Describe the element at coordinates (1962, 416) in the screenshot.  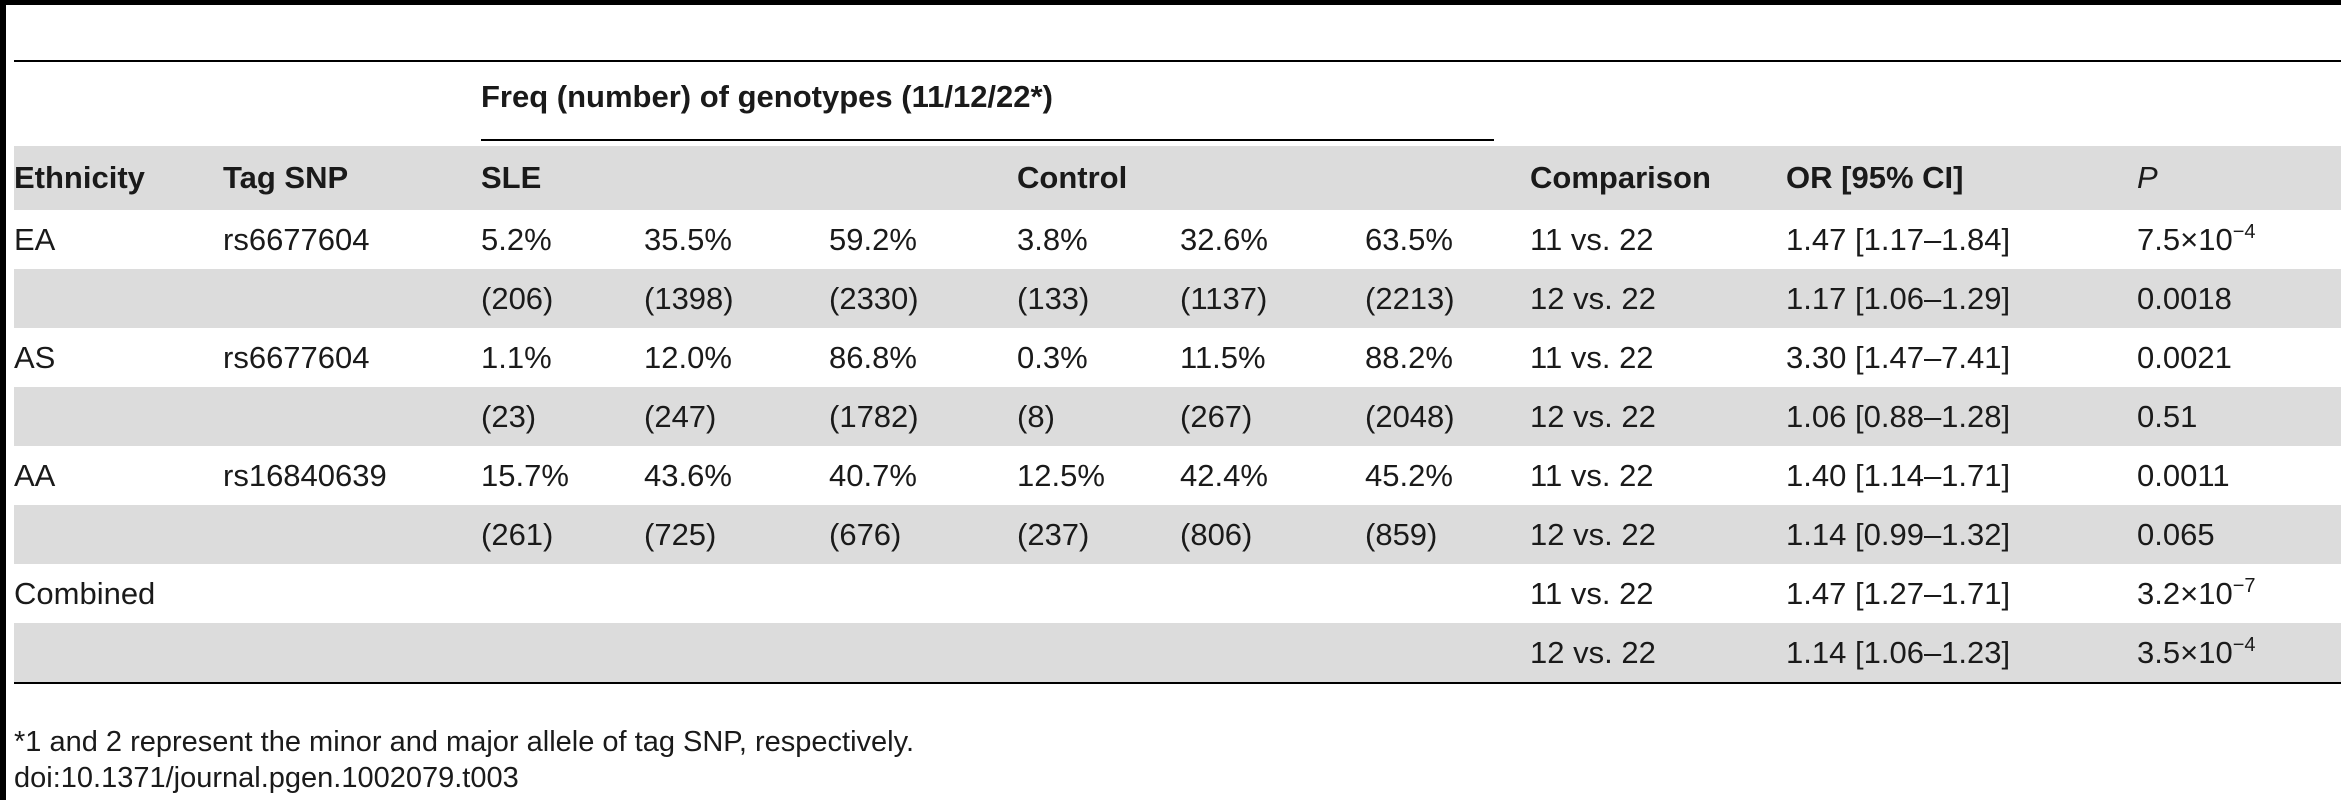
I see `cell-odds-ratio: 1.06 [0.88–1.28]` at that location.